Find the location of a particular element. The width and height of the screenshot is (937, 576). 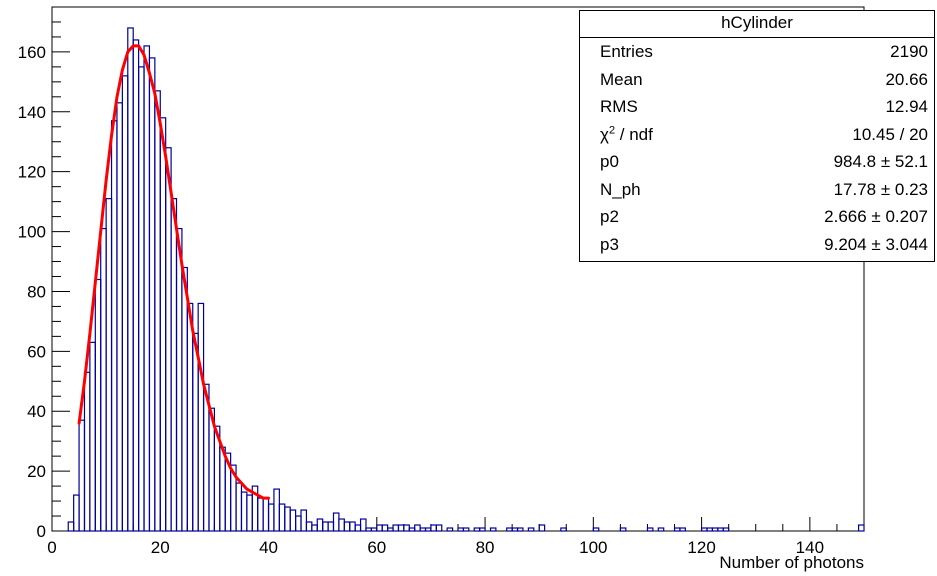

stats-label: RMS is located at coordinates (619, 106).